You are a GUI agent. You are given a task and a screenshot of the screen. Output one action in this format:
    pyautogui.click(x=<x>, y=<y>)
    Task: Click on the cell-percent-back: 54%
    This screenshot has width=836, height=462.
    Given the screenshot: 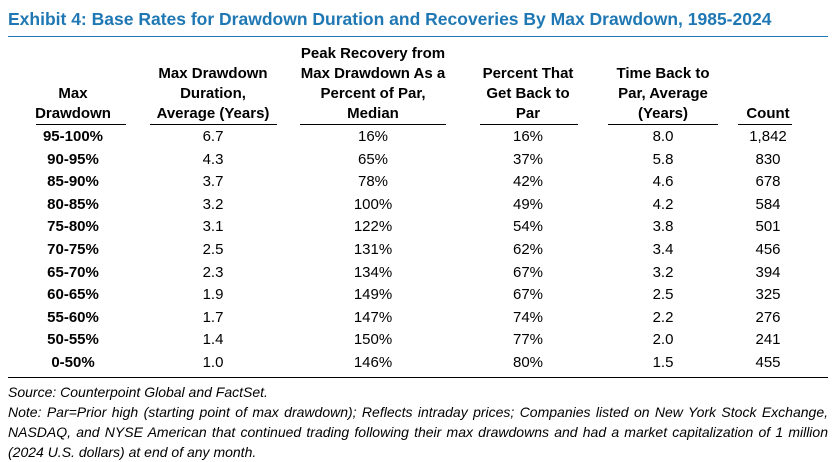 What is the action you would take?
    pyautogui.click(x=528, y=227)
    